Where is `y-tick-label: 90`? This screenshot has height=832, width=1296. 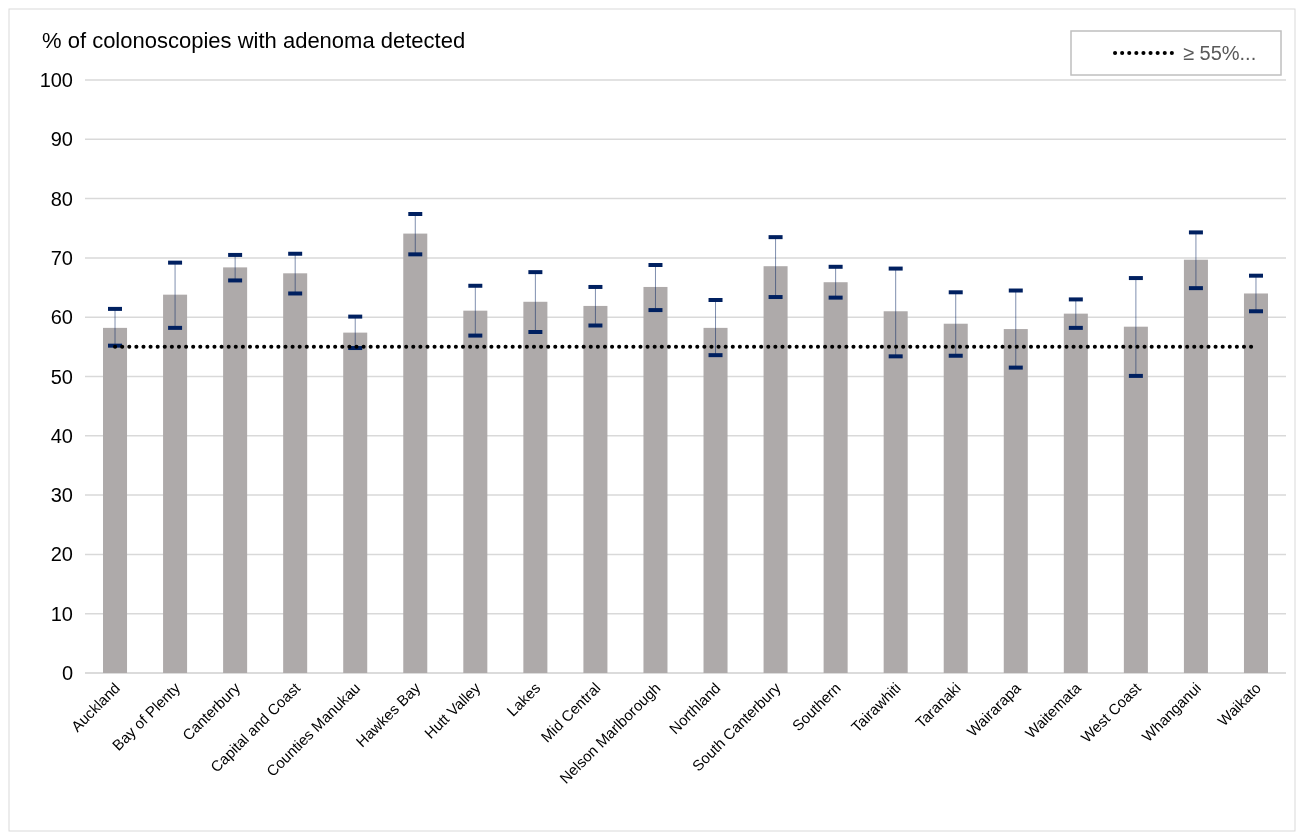
y-tick-label: 90 is located at coordinates (61, 139).